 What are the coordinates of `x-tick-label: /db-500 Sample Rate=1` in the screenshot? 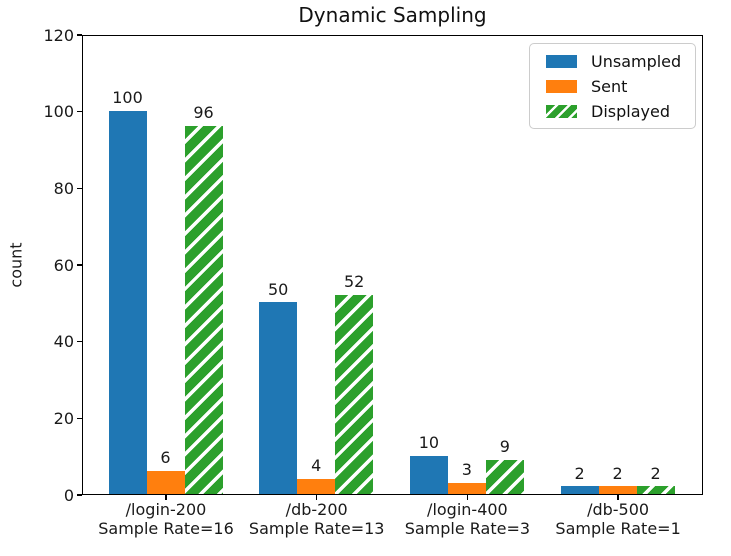 It's located at (618, 519).